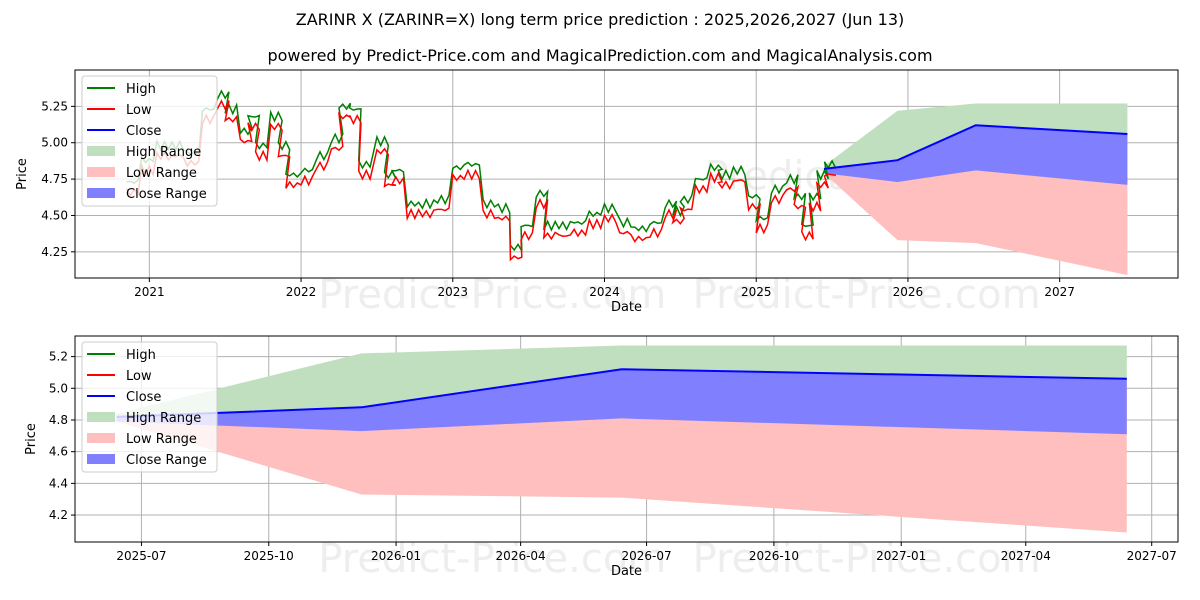  I want to click on y-tick-label: 4.8, so click(58, 420).